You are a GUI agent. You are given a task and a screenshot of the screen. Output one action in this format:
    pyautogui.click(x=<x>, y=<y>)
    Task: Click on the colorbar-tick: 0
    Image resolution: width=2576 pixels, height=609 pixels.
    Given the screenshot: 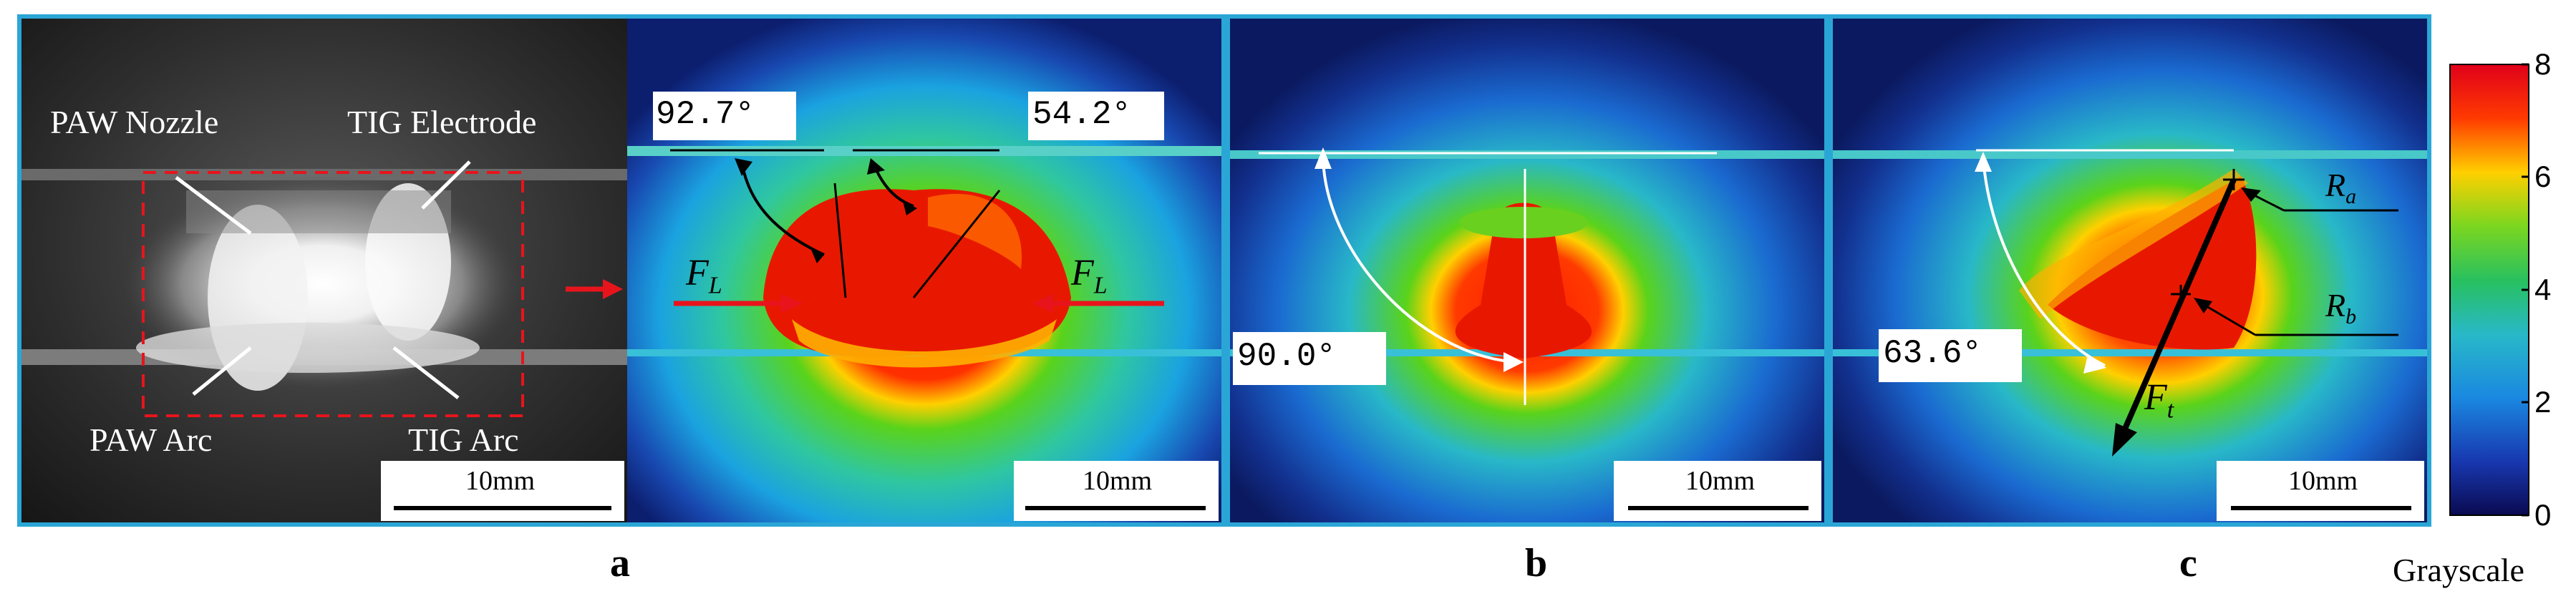 What is the action you would take?
    pyautogui.click(x=2543, y=515)
    